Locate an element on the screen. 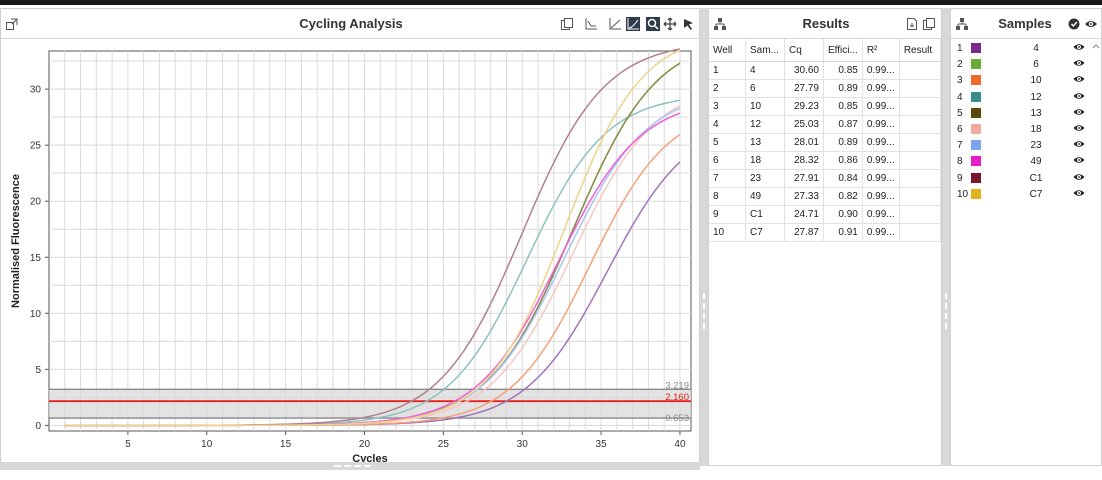 The image size is (1102, 480). column-header-r-squared: R² is located at coordinates (881, 50).